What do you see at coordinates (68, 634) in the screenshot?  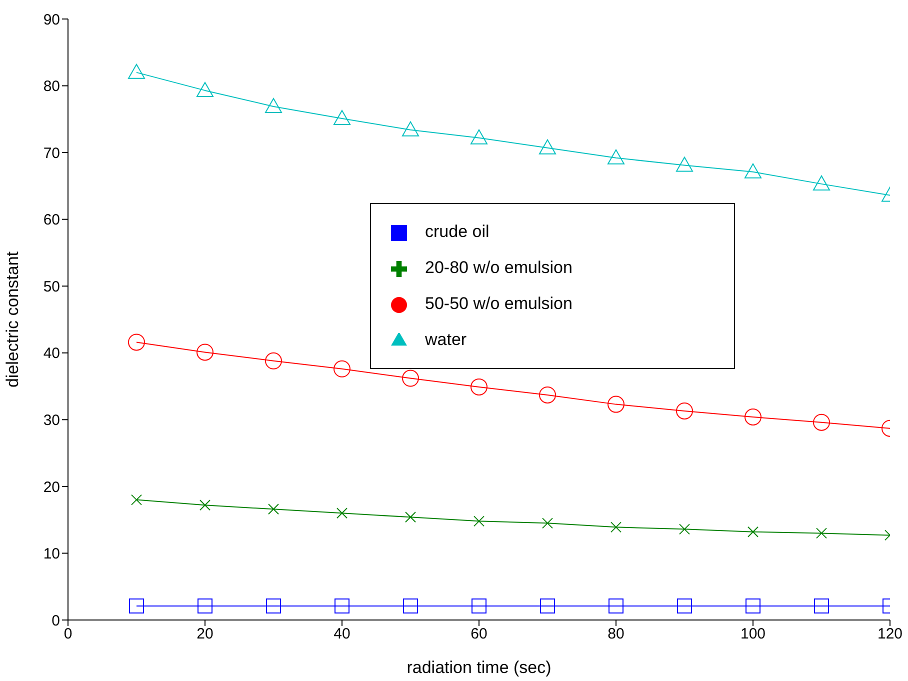 I see `x-tick-label: 0` at bounding box center [68, 634].